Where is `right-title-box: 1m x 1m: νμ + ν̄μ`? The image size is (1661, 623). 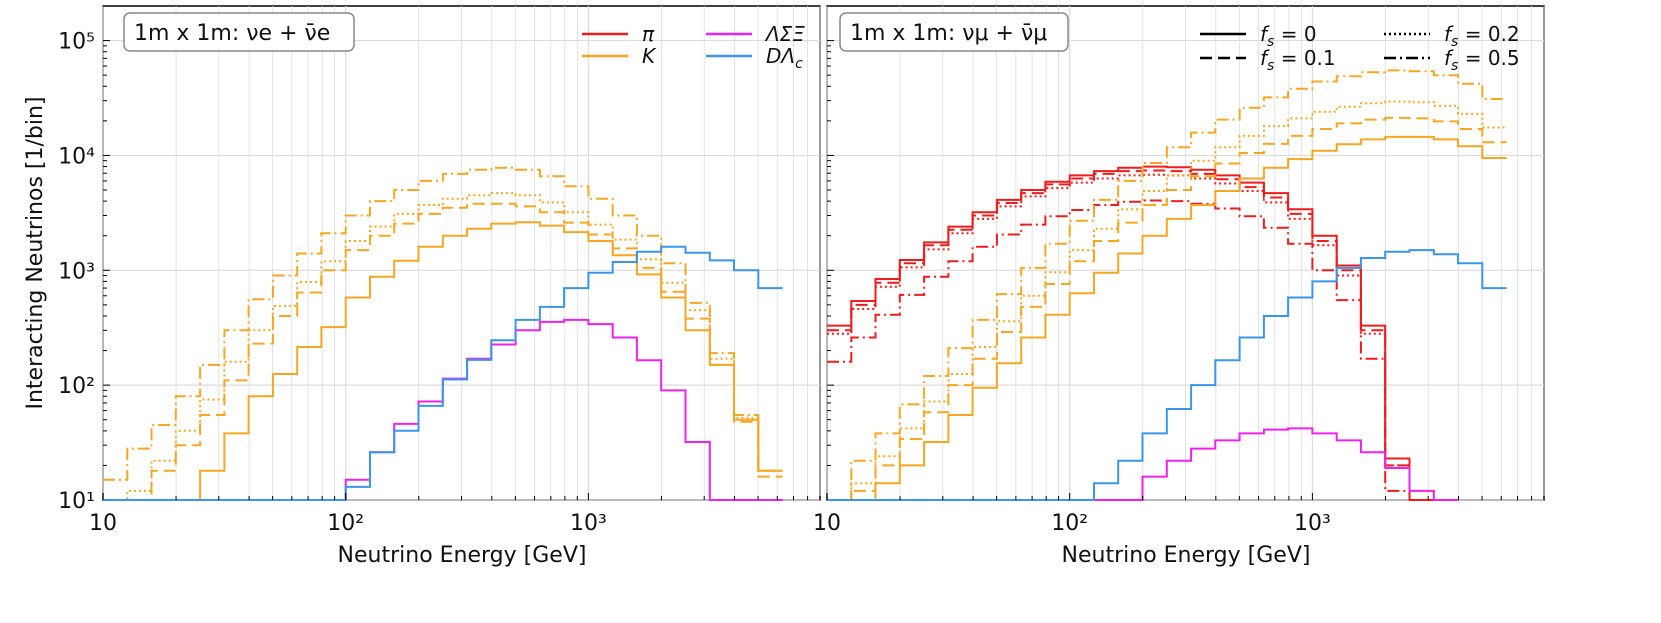 right-title-box: 1m x 1m: νμ + ν̄μ is located at coordinates (954, 32).